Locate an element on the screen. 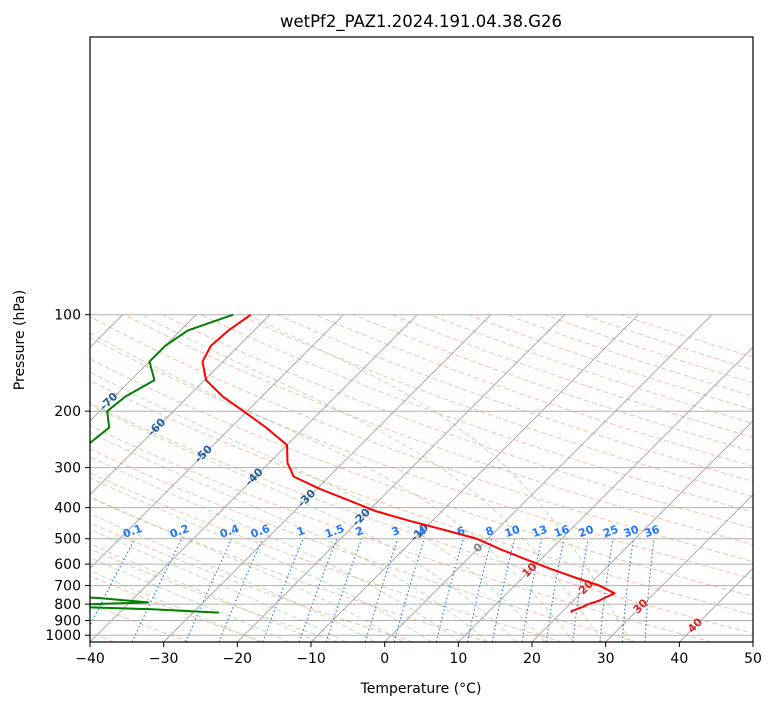 The height and width of the screenshot is (708, 775). mixing-ratio-label: 8 is located at coordinates (490, 531).